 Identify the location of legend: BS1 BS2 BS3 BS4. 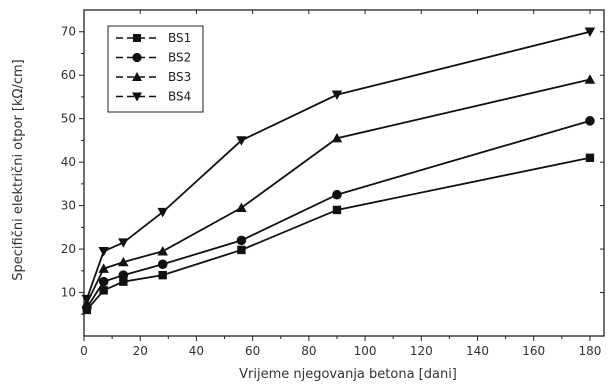
(155, 69).